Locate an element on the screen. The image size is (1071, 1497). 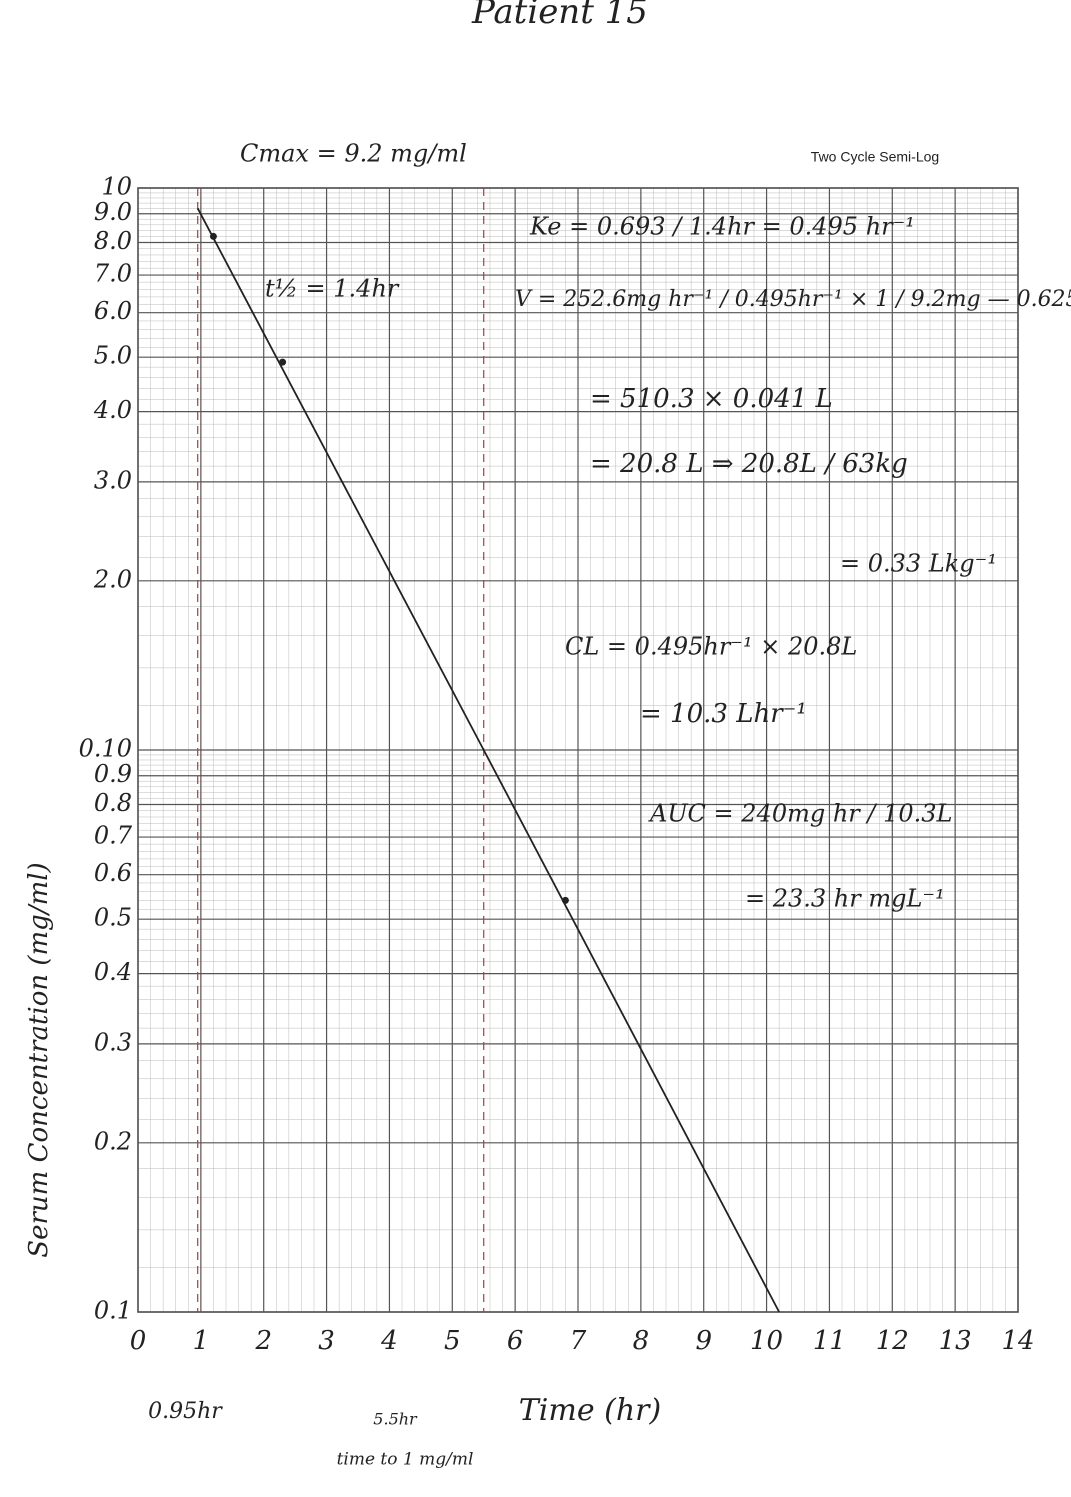
annotation: = 510.3 × 0.041 L is located at coordinates (711, 399).